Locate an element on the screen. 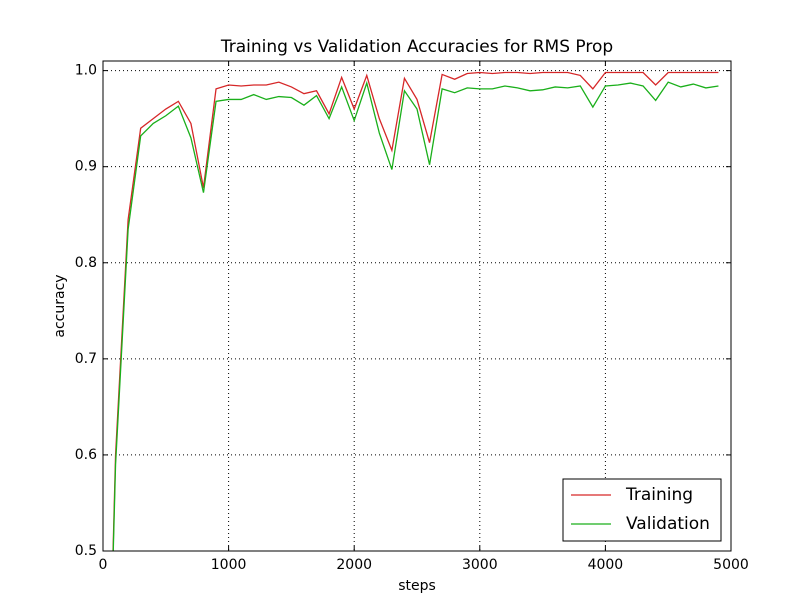 The image size is (812, 612). x-tick-label: 4000 is located at coordinates (606, 565).